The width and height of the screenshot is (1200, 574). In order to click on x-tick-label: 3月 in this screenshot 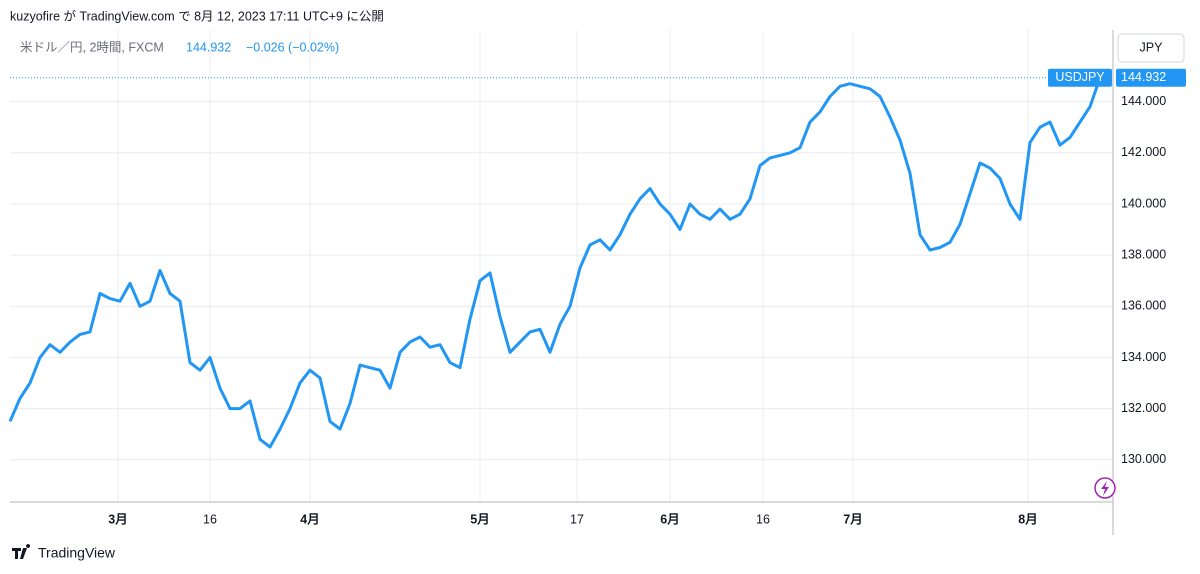, I will do `click(117, 519)`.